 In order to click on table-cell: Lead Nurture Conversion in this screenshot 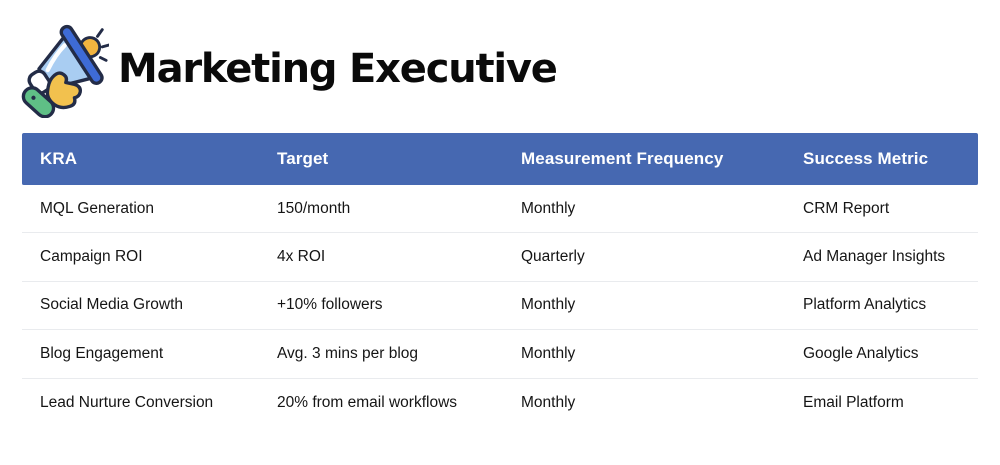, I will do `click(127, 402)`.